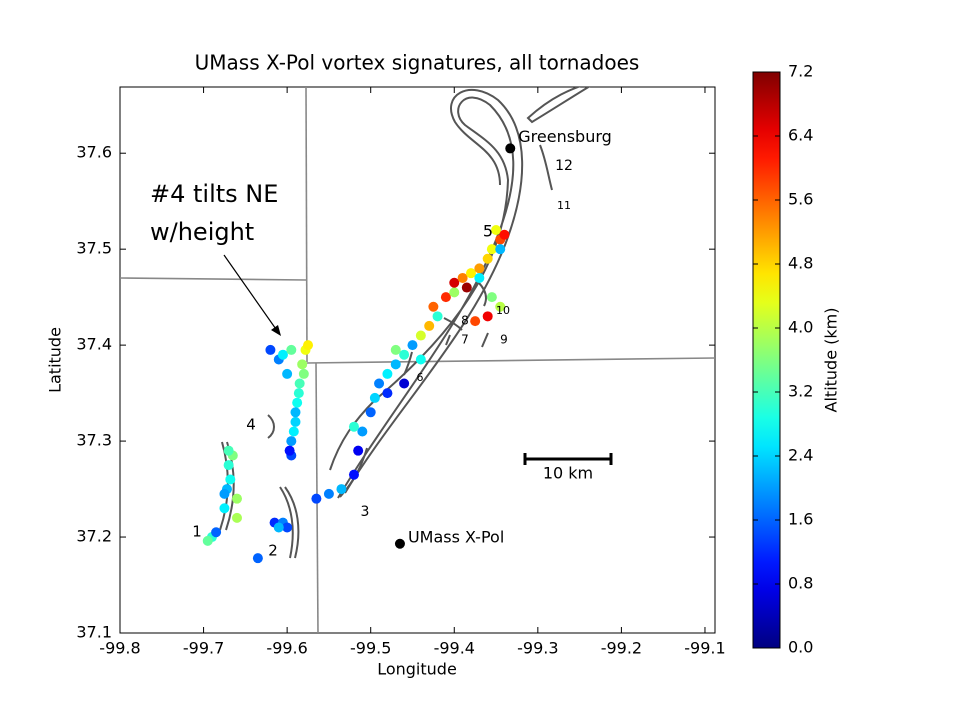  What do you see at coordinates (202, 232) in the screenshot?
I see `annotation-line: w/height` at bounding box center [202, 232].